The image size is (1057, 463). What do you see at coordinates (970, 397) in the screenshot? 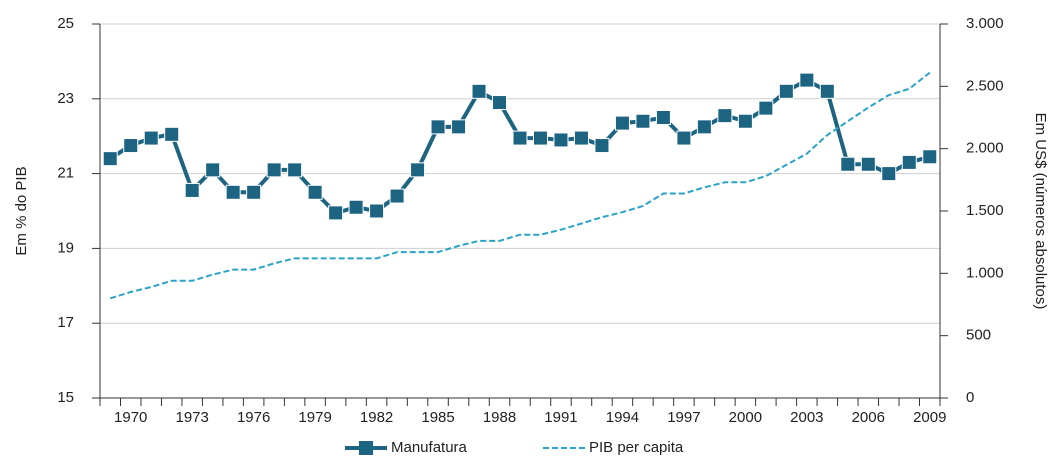
I see `y2-tick-label: 0` at bounding box center [970, 397].